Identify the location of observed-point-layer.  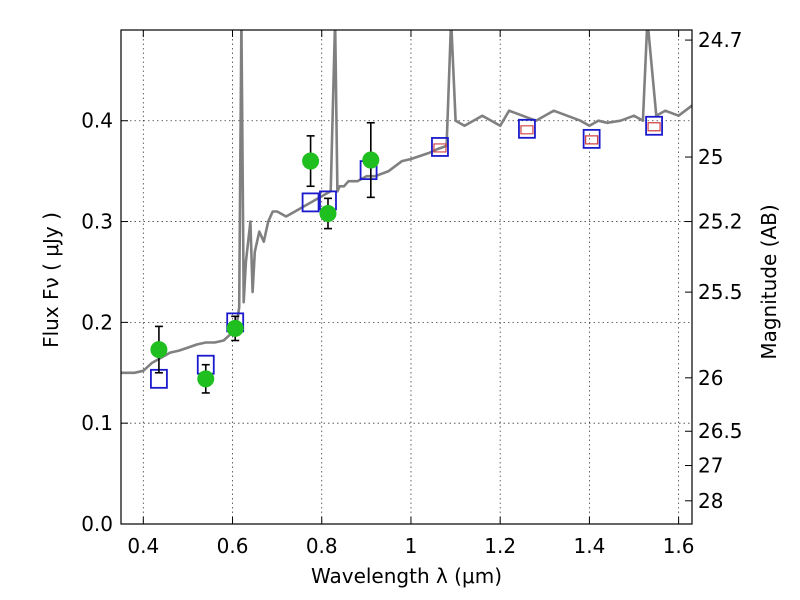
(265, 269).